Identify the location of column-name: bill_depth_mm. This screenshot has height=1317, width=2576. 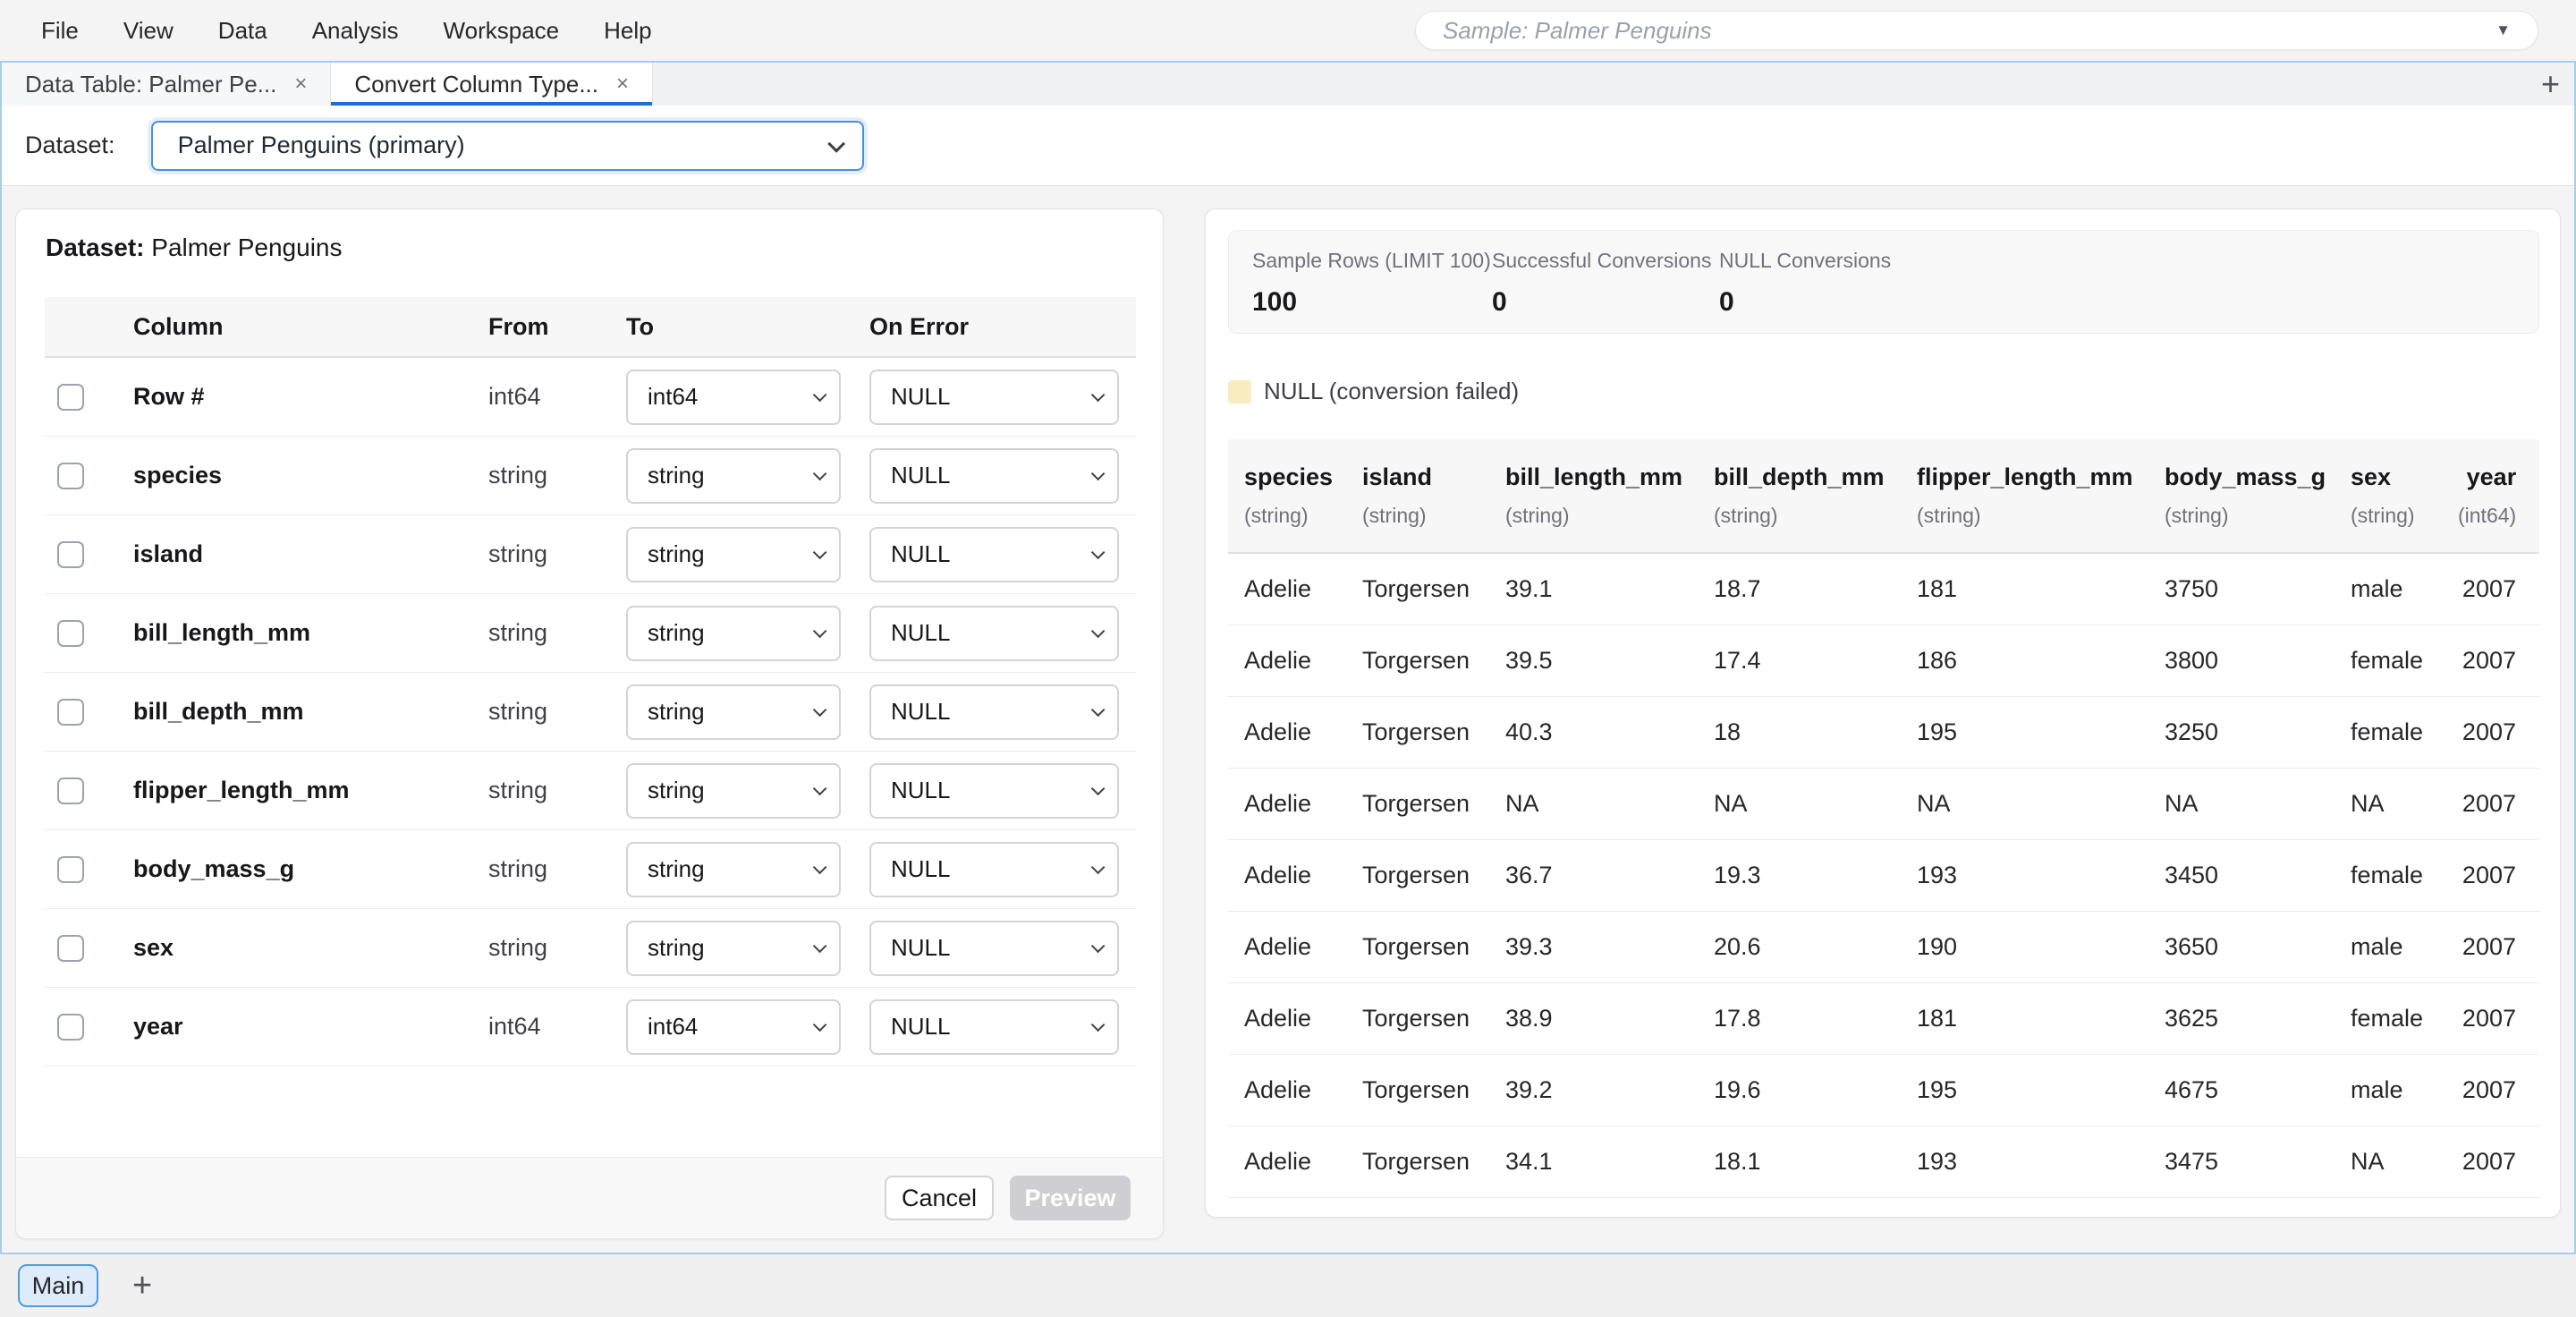
(218, 712).